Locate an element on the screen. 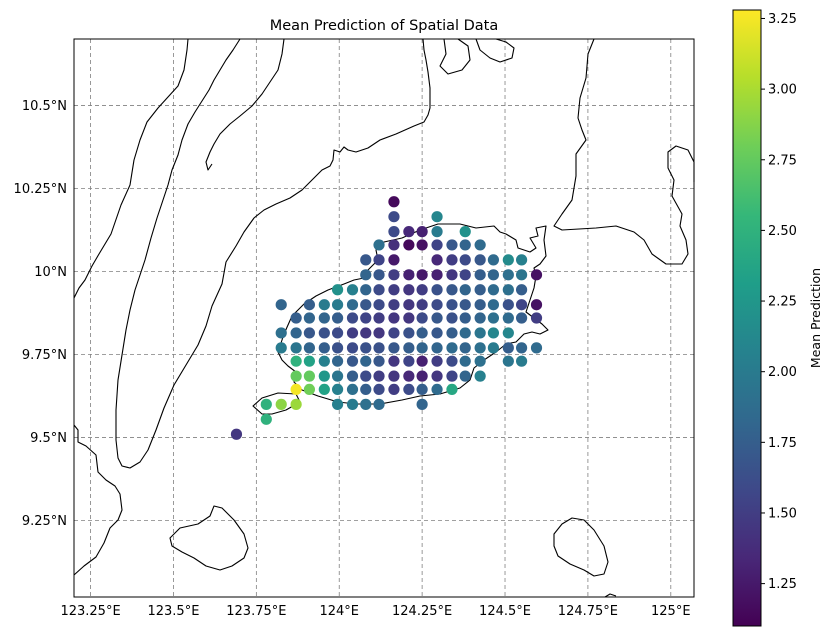 The width and height of the screenshot is (834, 636). x-tick-label-7: 125°E is located at coordinates (671, 611).